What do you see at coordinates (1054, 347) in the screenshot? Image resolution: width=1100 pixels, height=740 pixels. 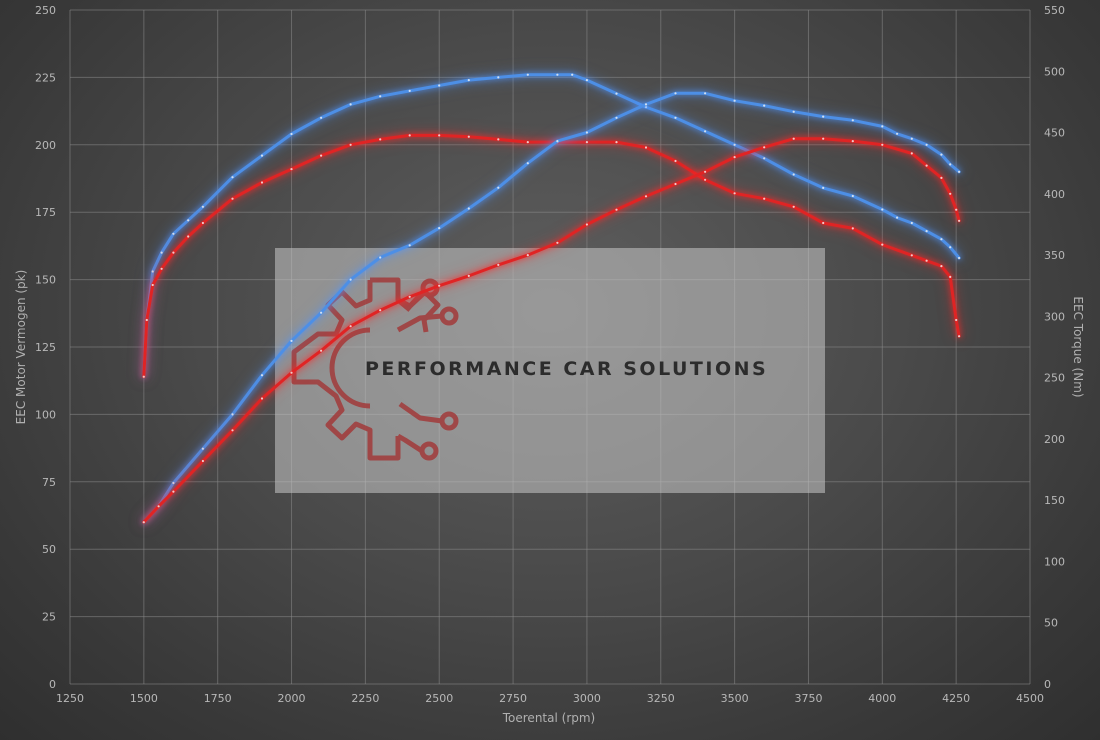 I see `y-right-axis-ticks: 0 50 100 150 200 250 300 350 400 450 500 550` at bounding box center [1054, 347].